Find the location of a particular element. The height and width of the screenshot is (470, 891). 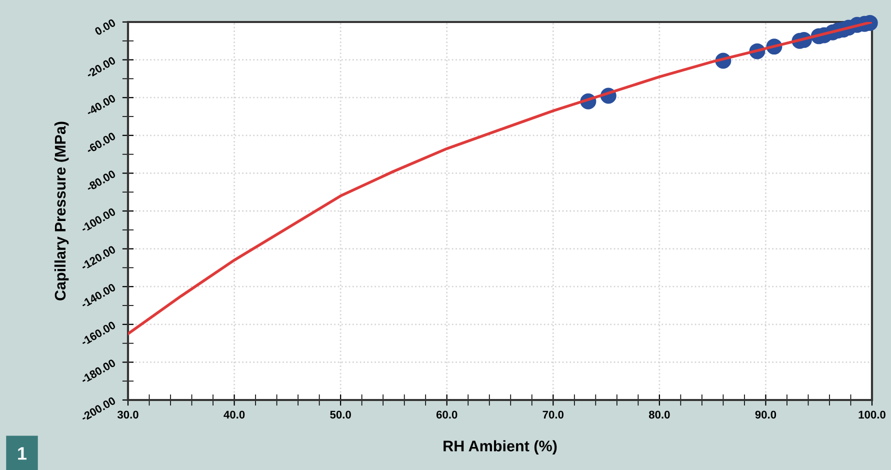

x-tick-label: 40.0 is located at coordinates (234, 414).